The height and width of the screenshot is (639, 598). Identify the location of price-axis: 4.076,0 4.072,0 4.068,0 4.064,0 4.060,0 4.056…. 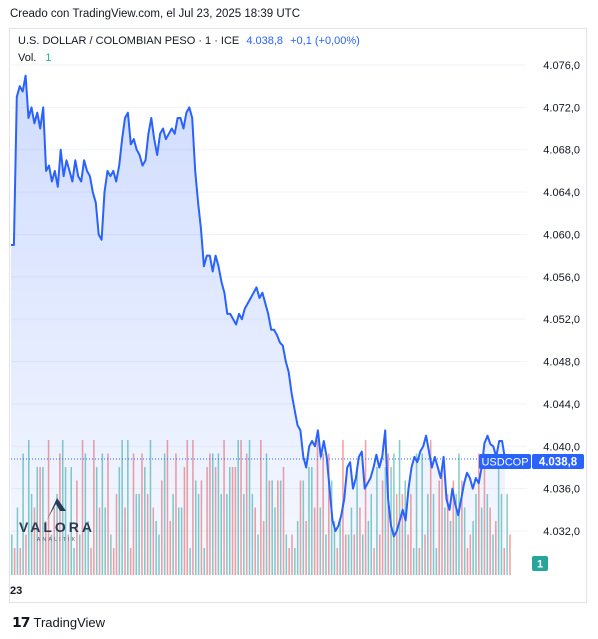
(561, 299).